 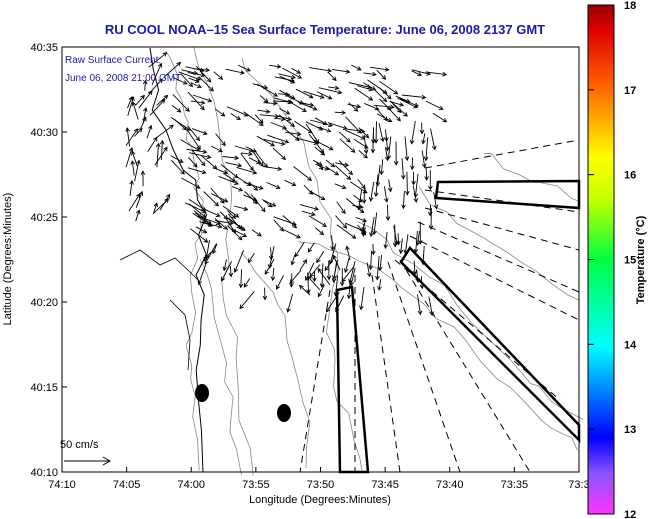 I want to click on colorbar-tick-label: 16, so click(x=630, y=176).